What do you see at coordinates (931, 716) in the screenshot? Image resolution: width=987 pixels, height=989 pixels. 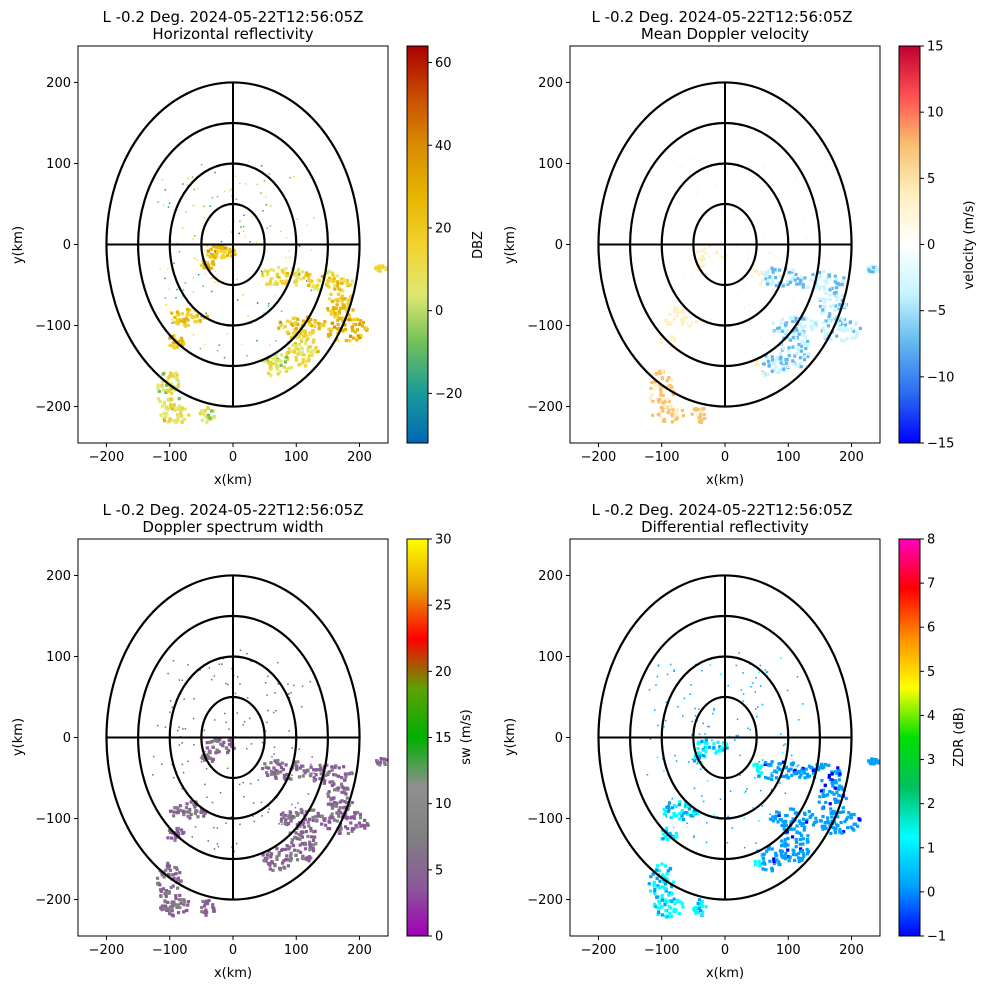 I see `colorbar-tick-label: 4` at bounding box center [931, 716].